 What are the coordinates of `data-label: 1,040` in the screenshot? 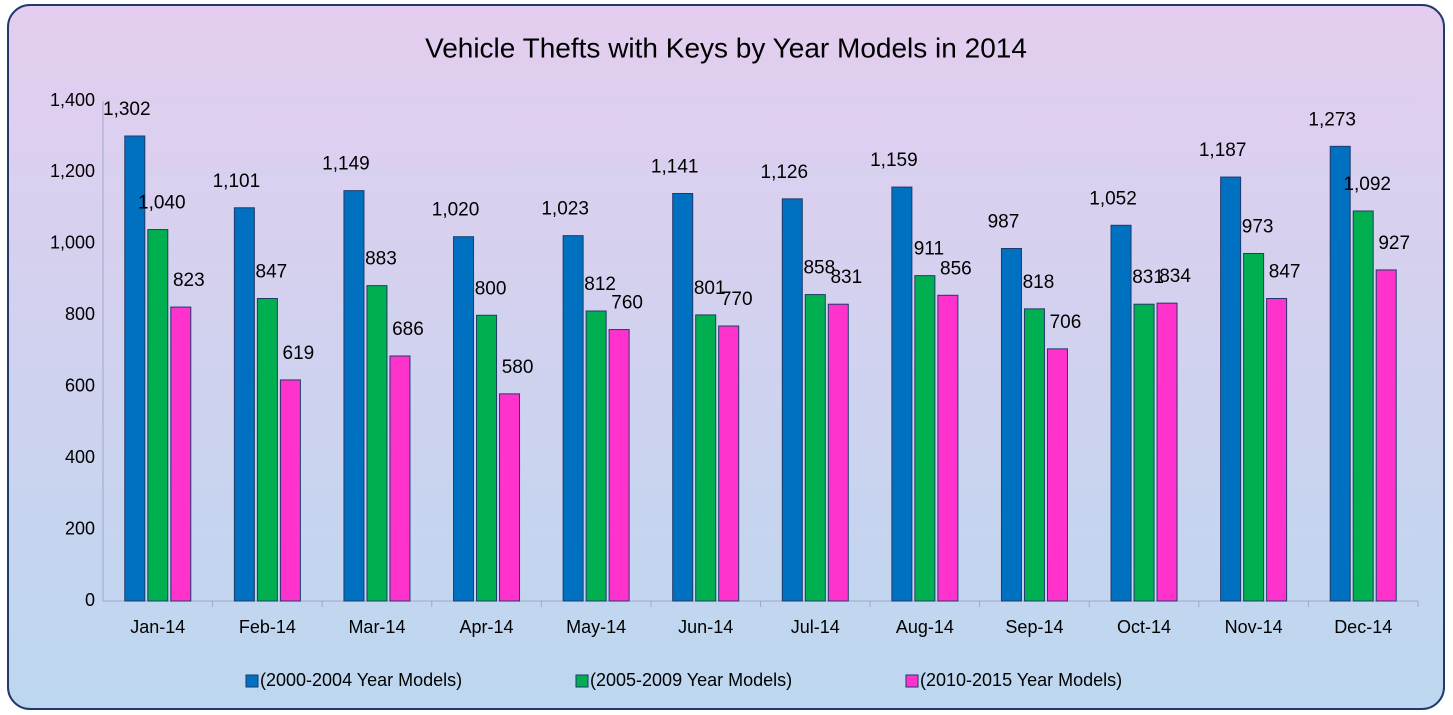 It's located at (162, 203).